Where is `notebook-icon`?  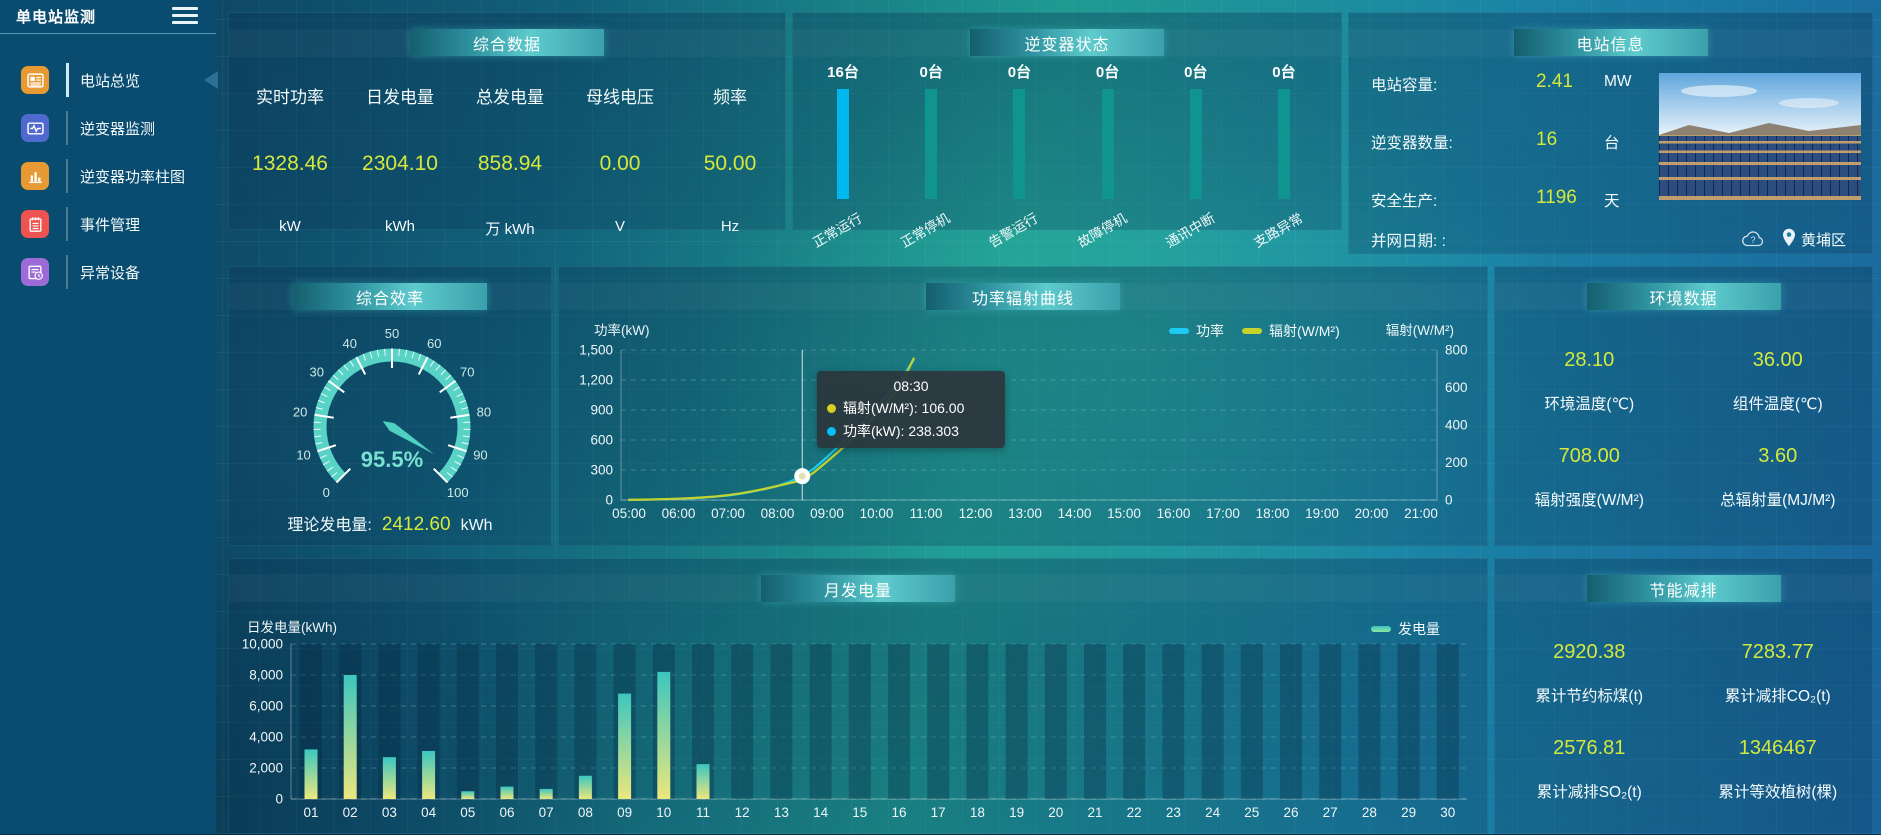
notebook-icon is located at coordinates (35, 224).